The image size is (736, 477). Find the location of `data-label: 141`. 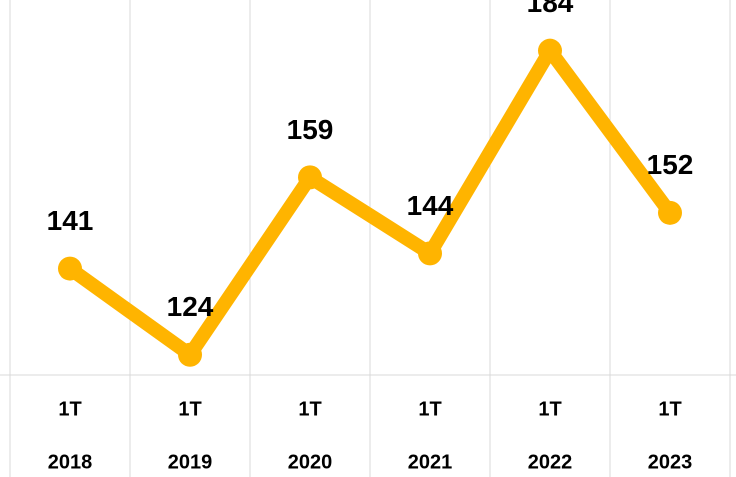

data-label: 141 is located at coordinates (70, 220).